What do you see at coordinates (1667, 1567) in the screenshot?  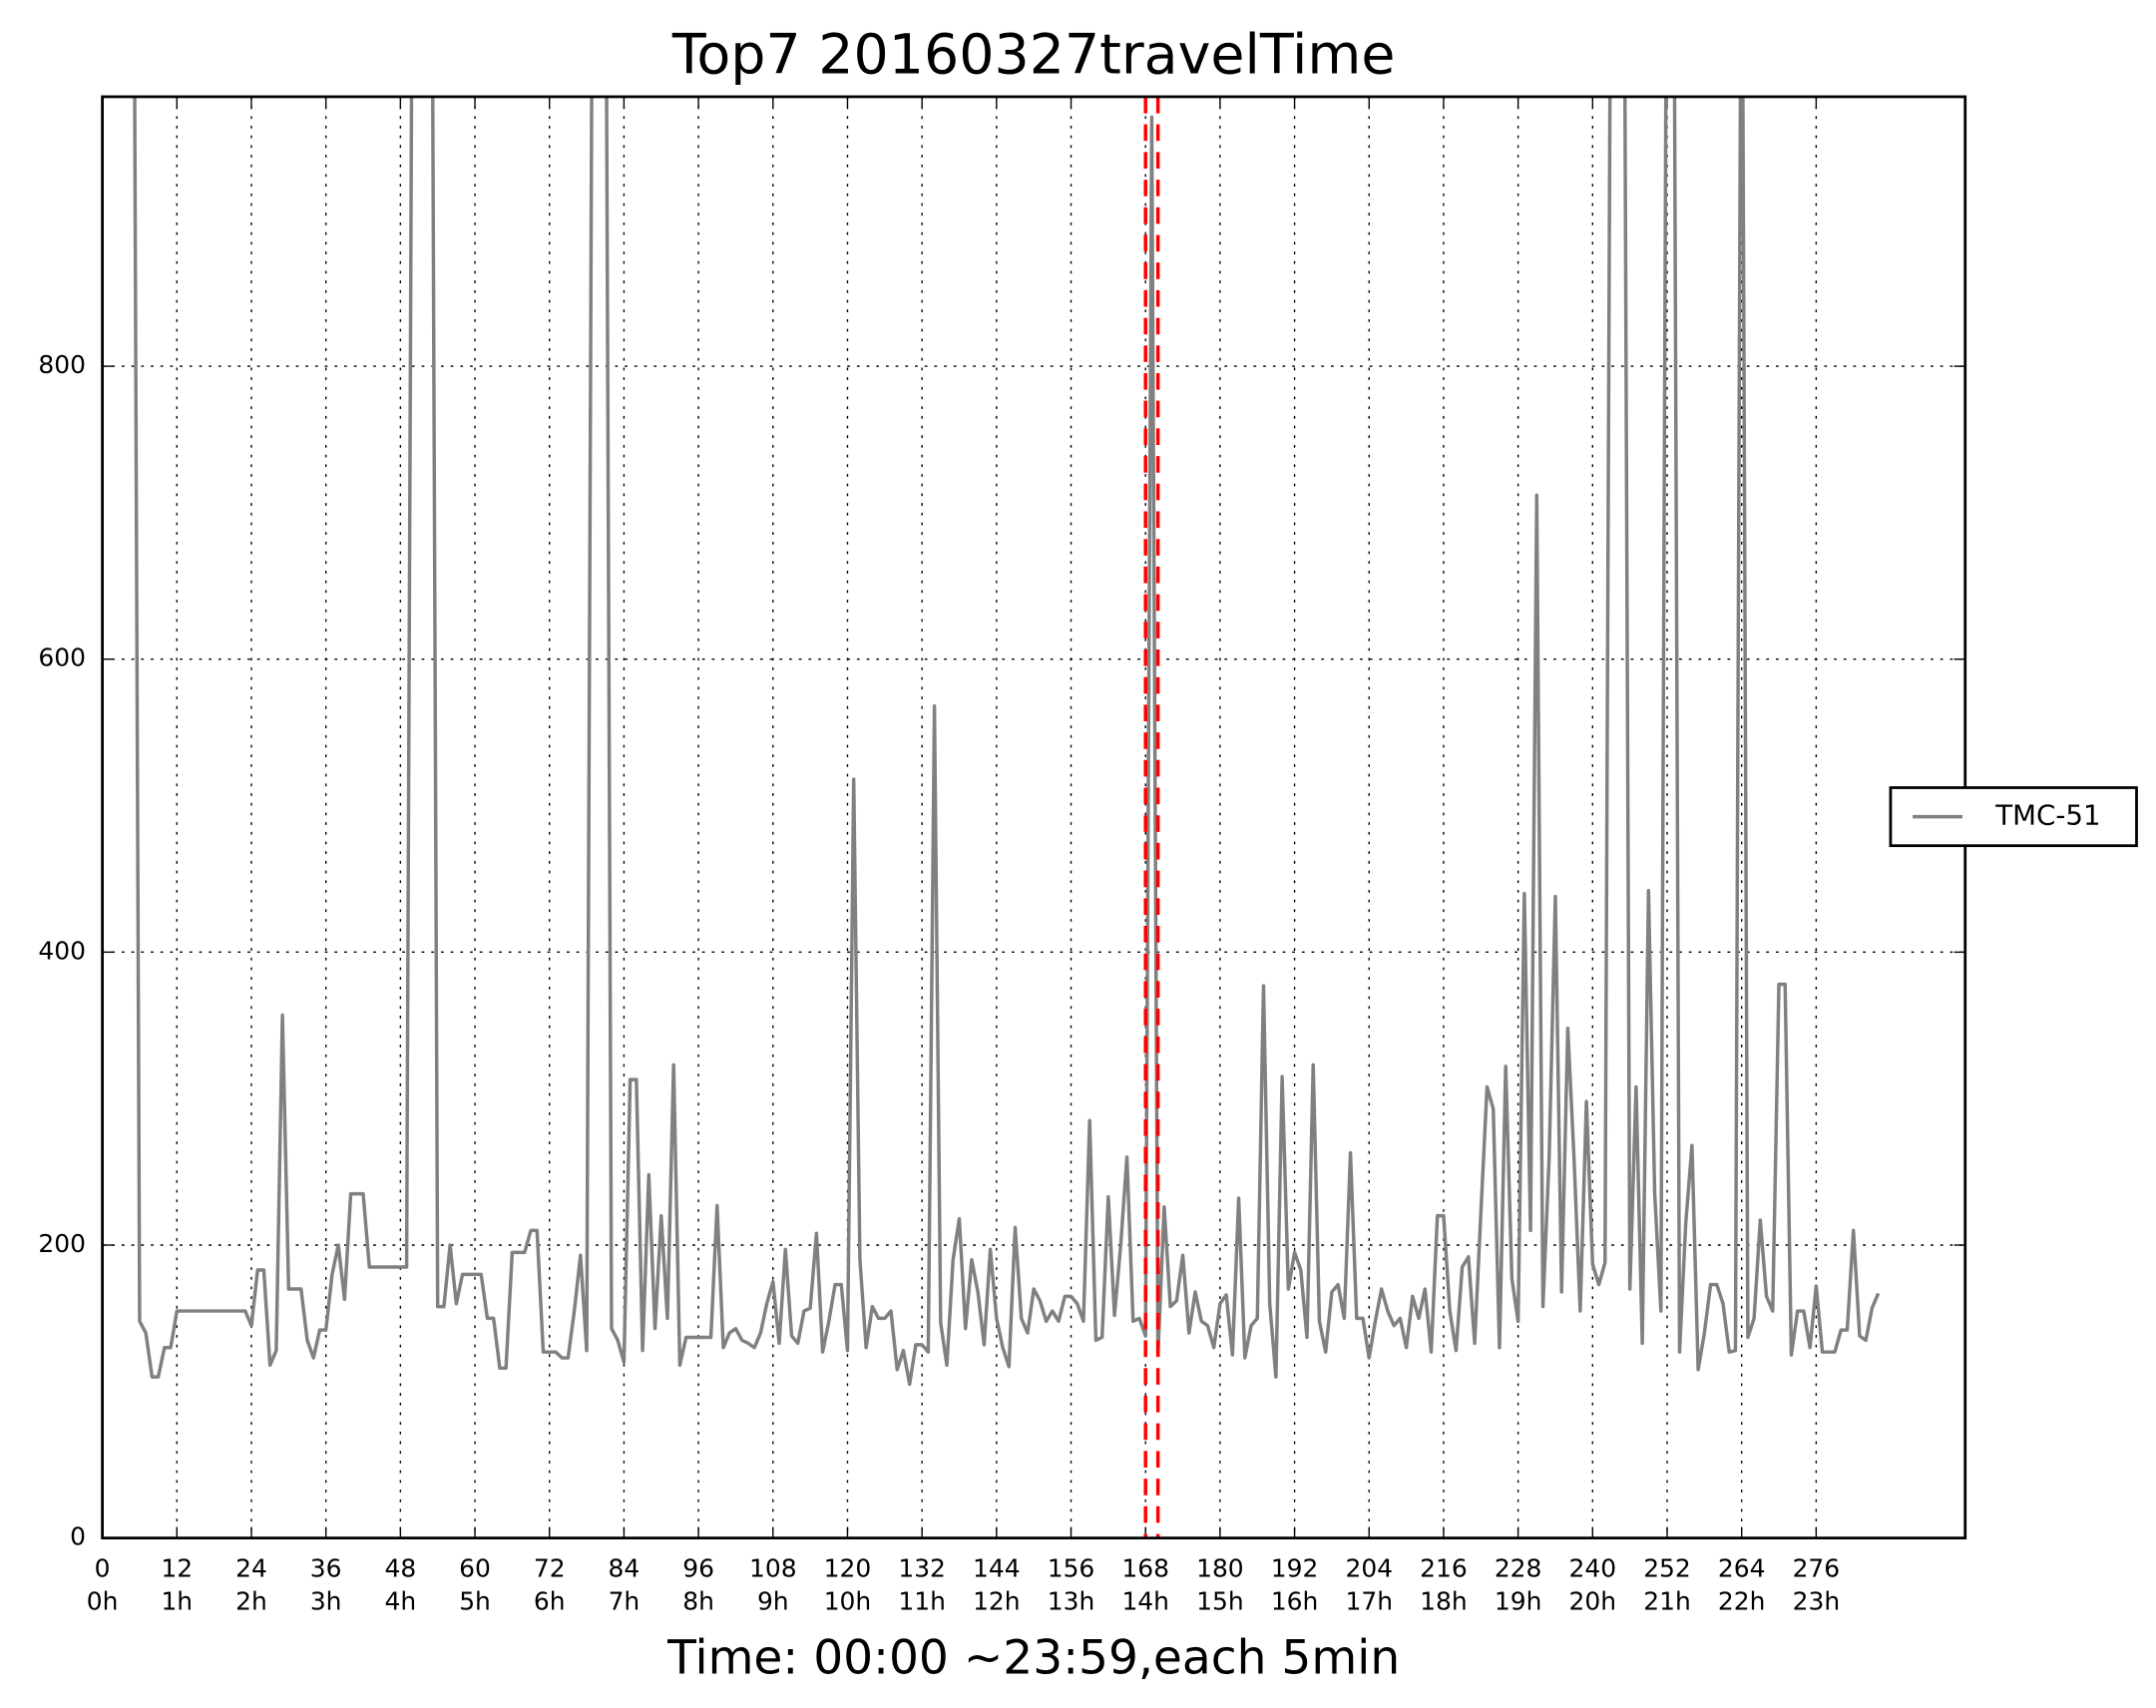 I see `x-tick-label: 252` at bounding box center [1667, 1567].